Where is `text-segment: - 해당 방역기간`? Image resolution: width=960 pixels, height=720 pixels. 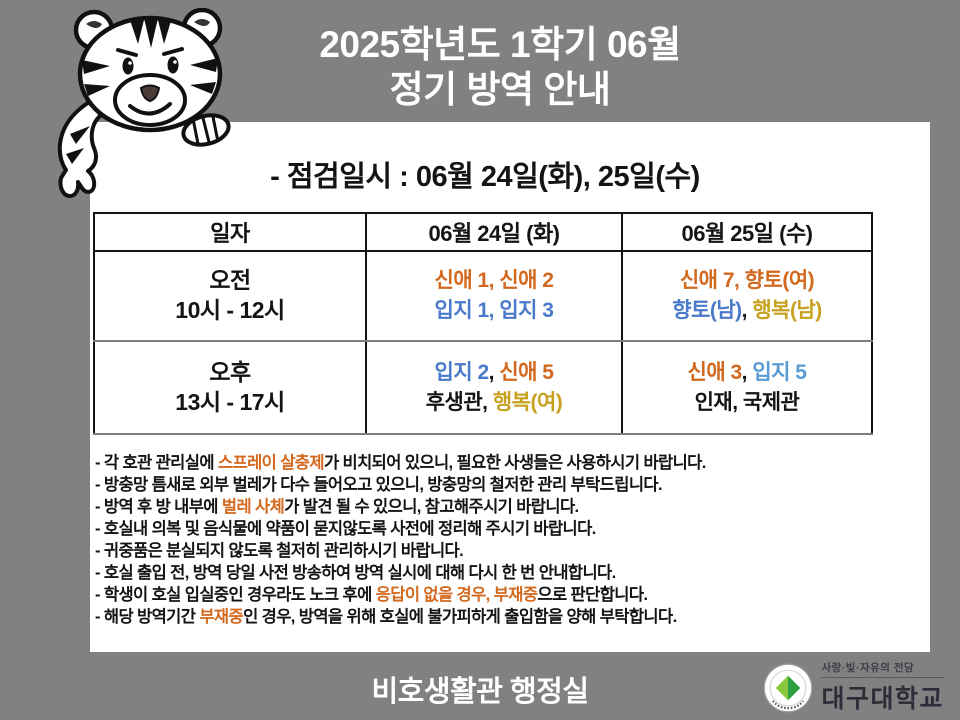
text-segment: - 해당 방역기간 is located at coordinates (147, 617).